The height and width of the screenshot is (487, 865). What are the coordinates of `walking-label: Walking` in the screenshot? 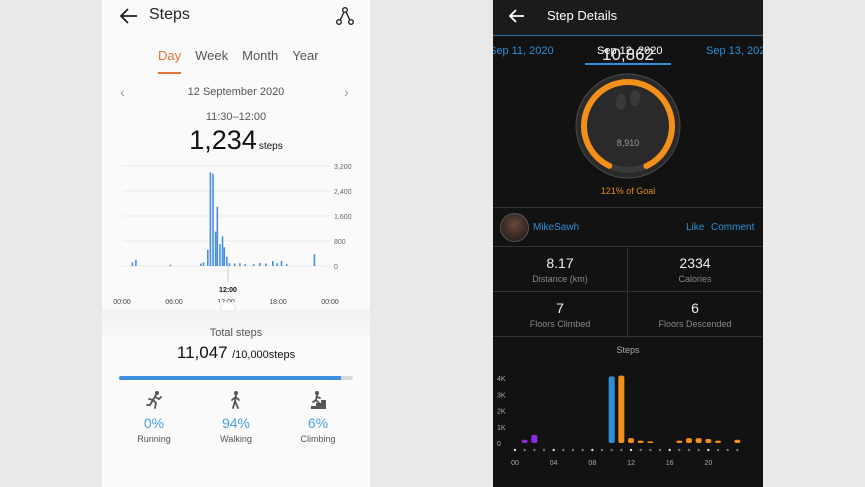 It's located at (236, 439).